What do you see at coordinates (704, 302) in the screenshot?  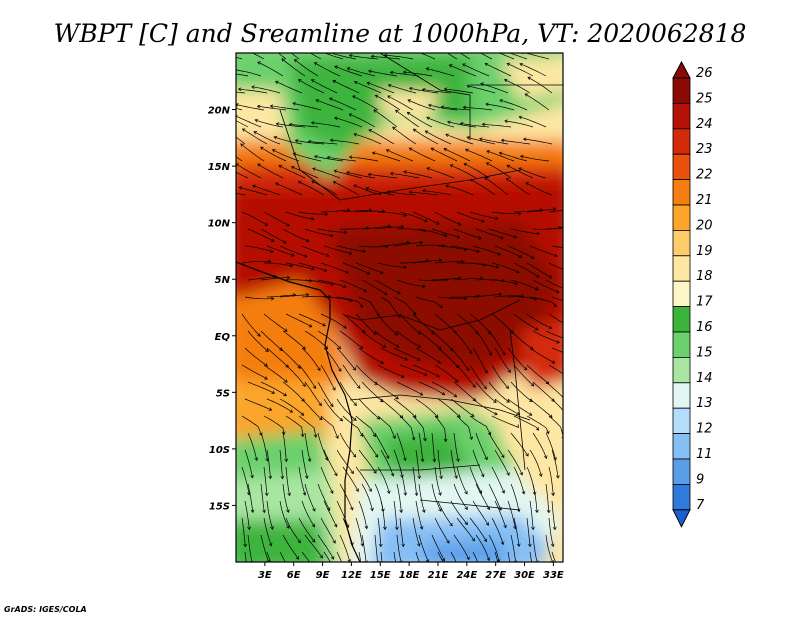 I see `colorbar-label: 17` at bounding box center [704, 302].